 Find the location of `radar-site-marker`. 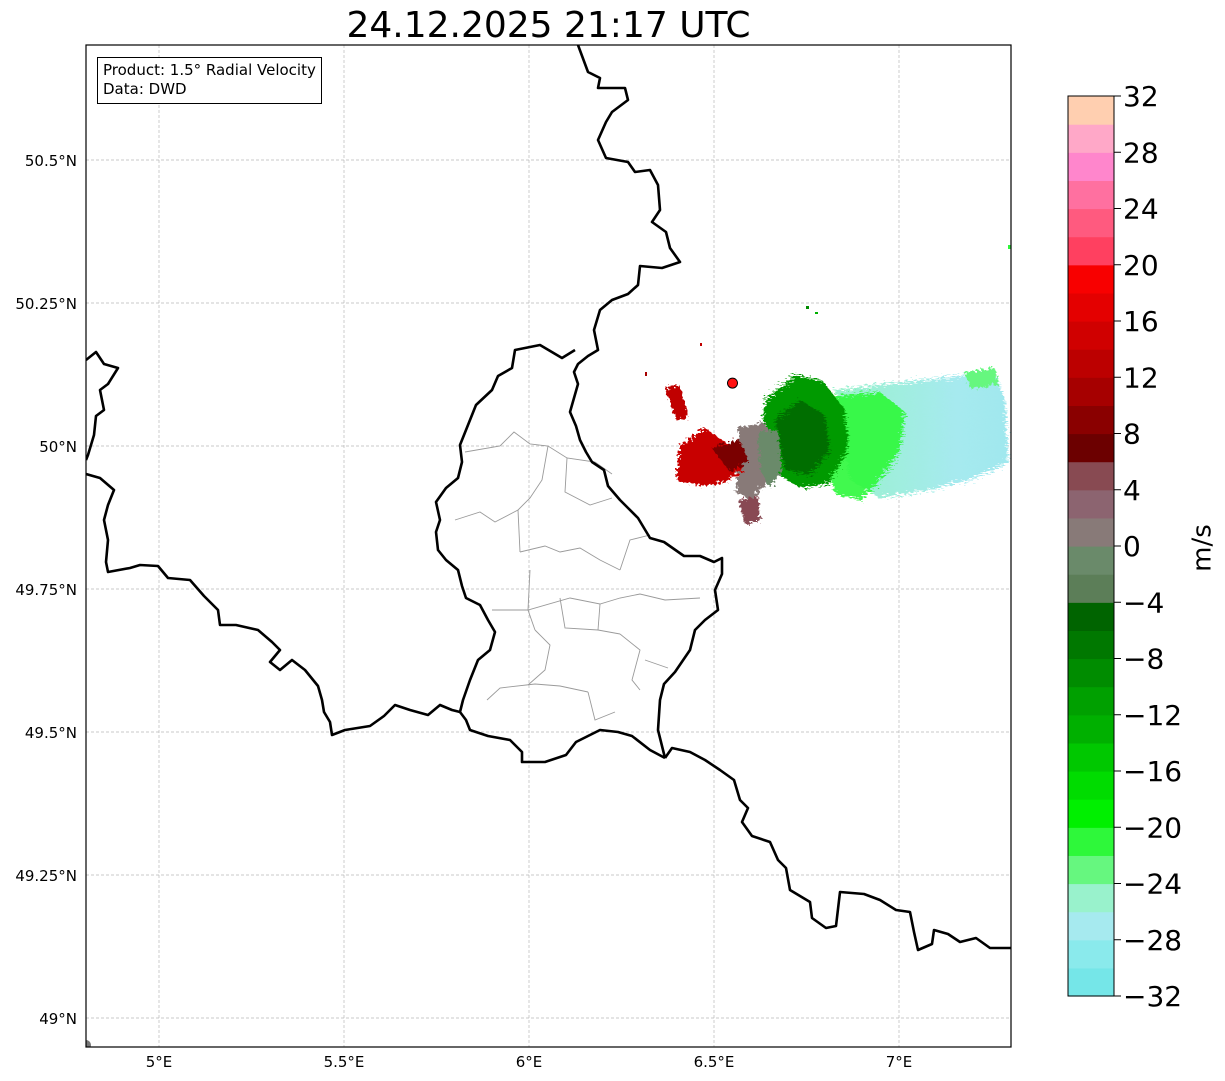

radar-site-marker is located at coordinates (732, 383).